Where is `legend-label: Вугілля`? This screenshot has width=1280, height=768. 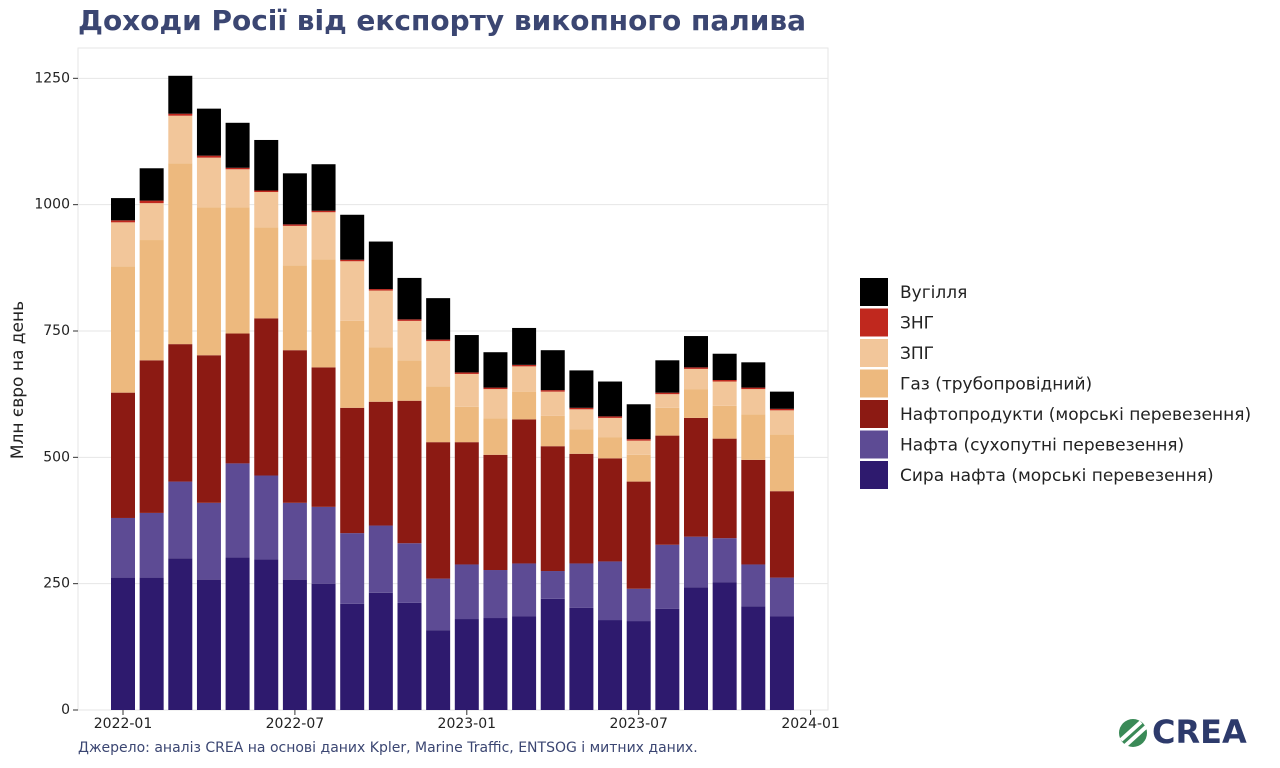
legend-label: Вугілля is located at coordinates (933, 293).